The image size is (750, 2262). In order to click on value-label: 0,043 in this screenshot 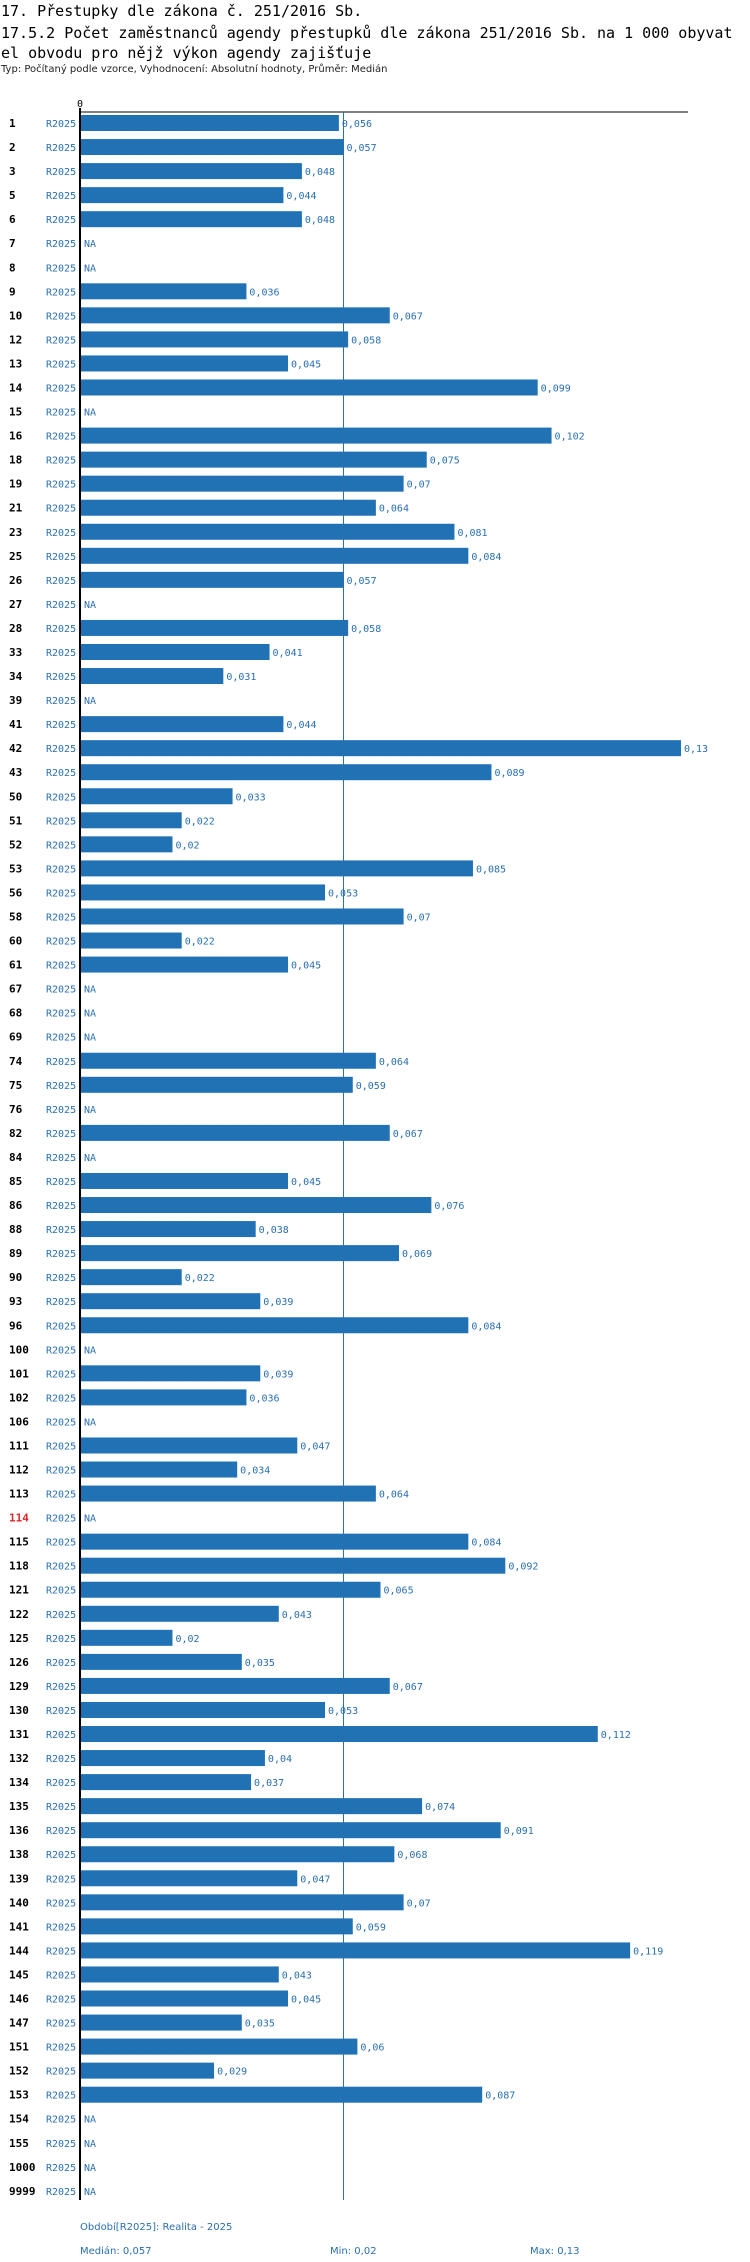, I will do `click(297, 1615)`.